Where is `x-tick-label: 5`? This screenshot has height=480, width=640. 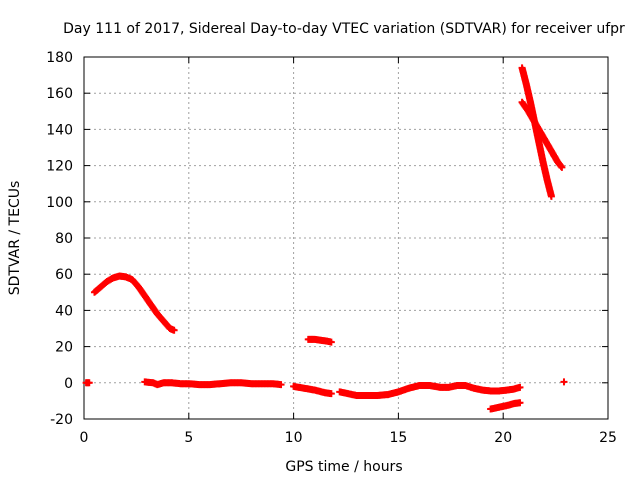
x-tick-label: 5 is located at coordinates (188, 438).